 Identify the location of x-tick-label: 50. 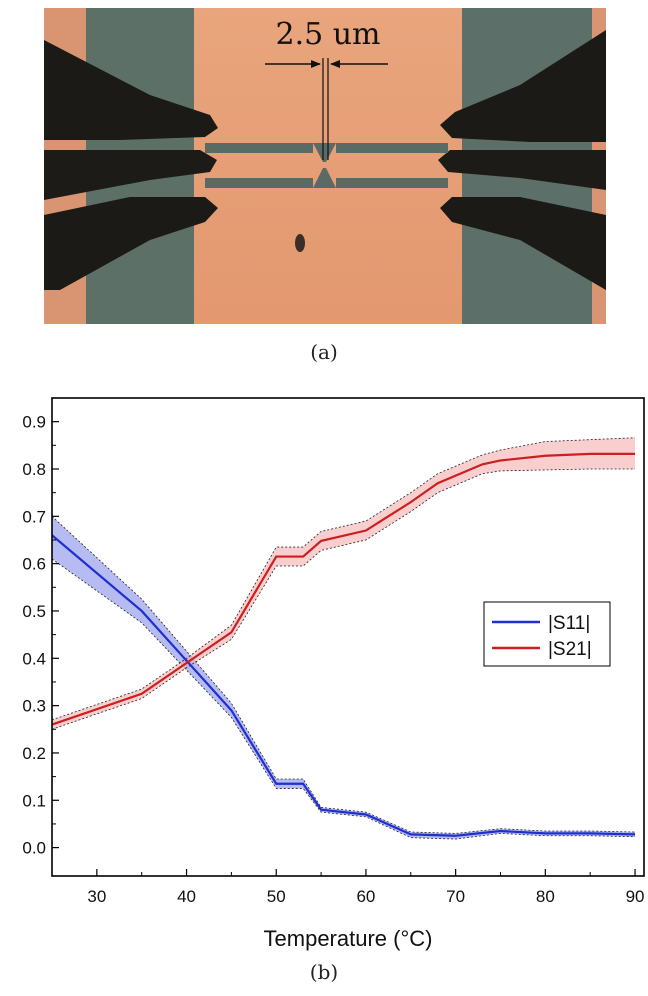
(276, 896).